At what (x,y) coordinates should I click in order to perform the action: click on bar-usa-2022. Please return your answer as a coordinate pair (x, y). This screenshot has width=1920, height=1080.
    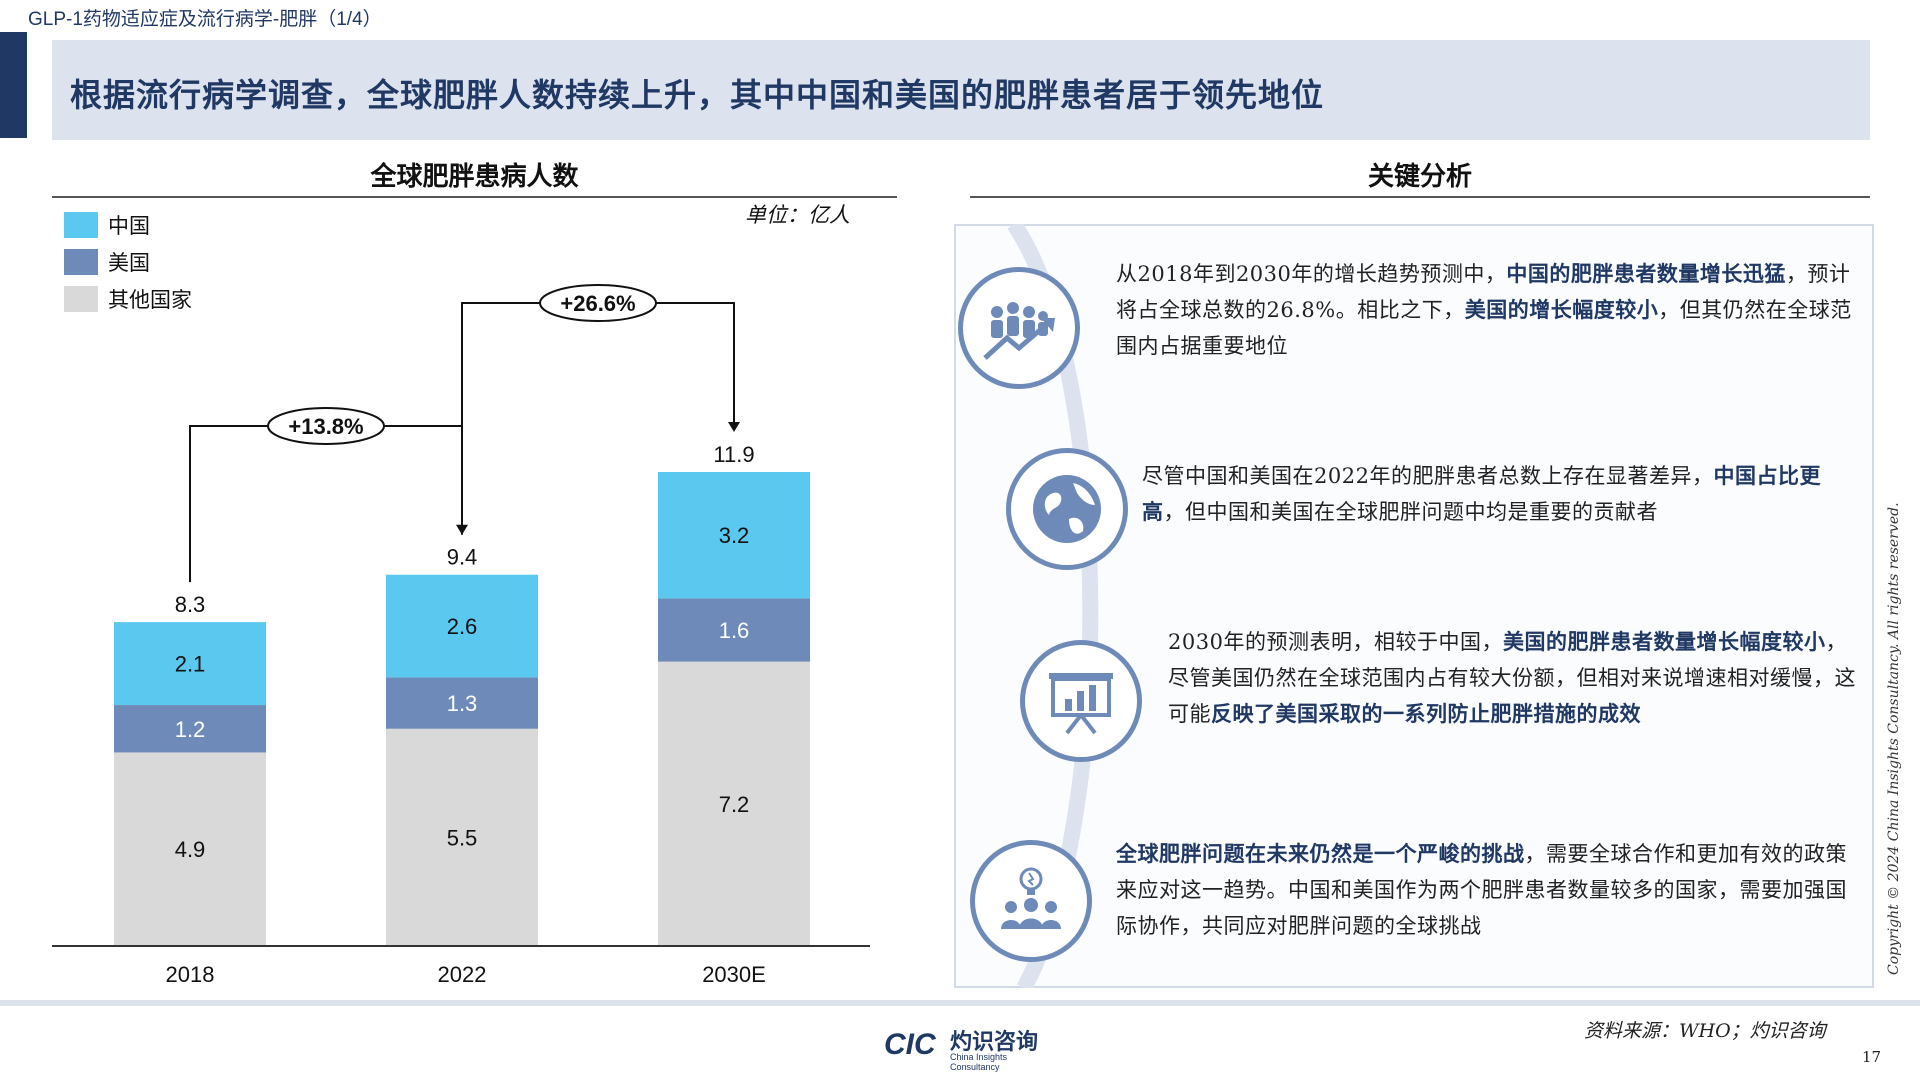
    Looking at the image, I should click on (462, 703).